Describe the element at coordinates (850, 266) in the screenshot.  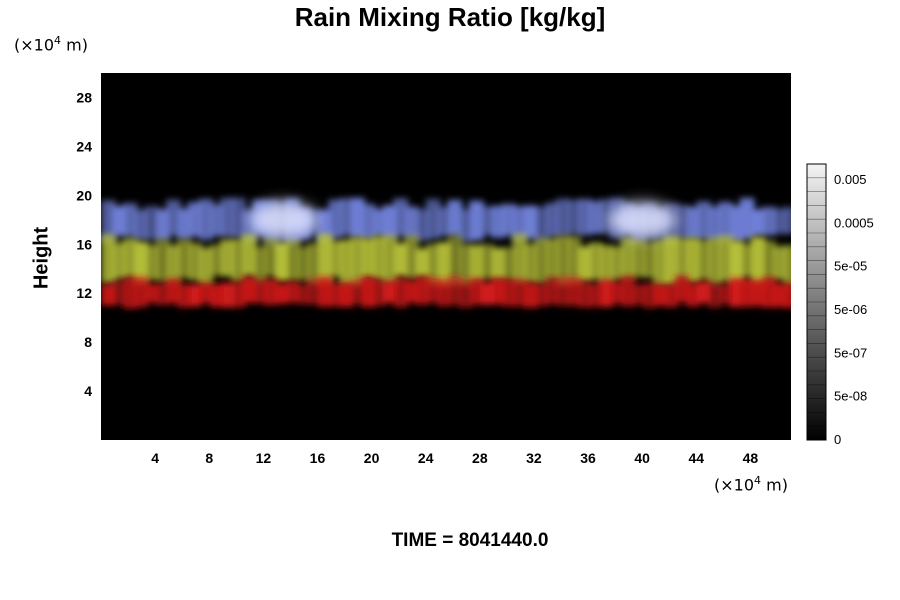
I see `colorbar-label: 5e-05` at that location.